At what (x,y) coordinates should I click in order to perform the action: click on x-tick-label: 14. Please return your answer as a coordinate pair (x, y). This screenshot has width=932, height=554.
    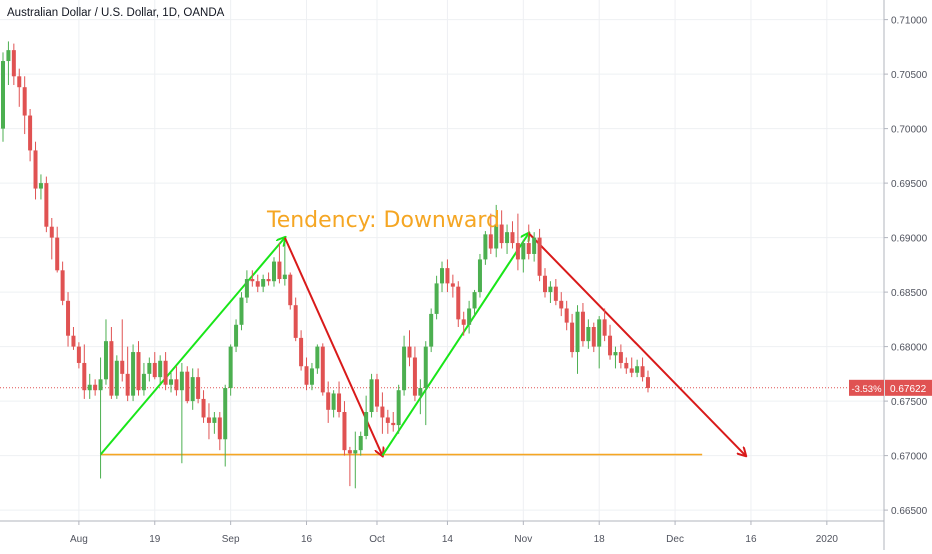
    Looking at the image, I should click on (448, 539).